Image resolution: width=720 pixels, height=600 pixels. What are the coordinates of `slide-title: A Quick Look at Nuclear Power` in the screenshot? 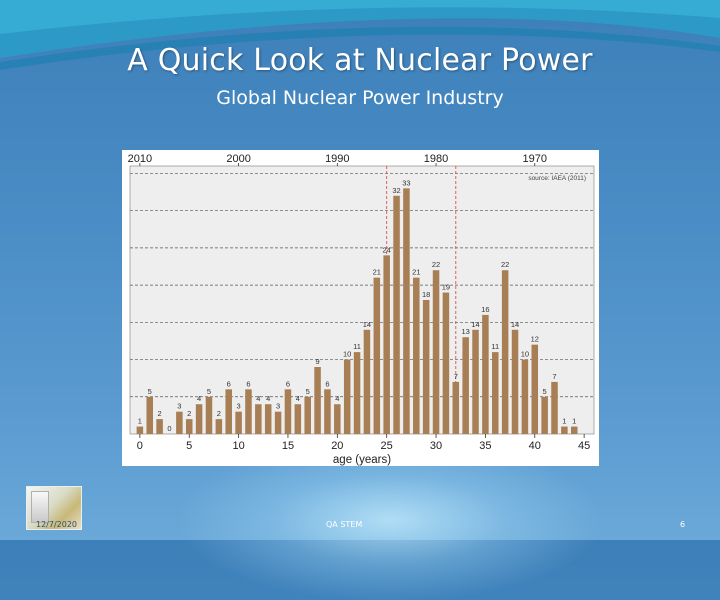 It's located at (360, 60).